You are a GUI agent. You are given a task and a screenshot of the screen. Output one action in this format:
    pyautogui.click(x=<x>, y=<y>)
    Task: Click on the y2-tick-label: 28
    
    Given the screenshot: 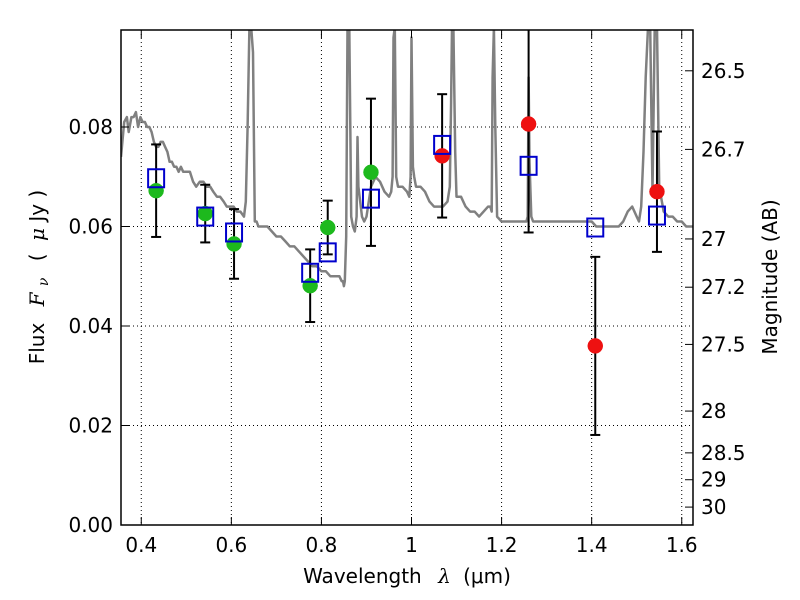 What is the action you would take?
    pyautogui.click(x=713, y=411)
    